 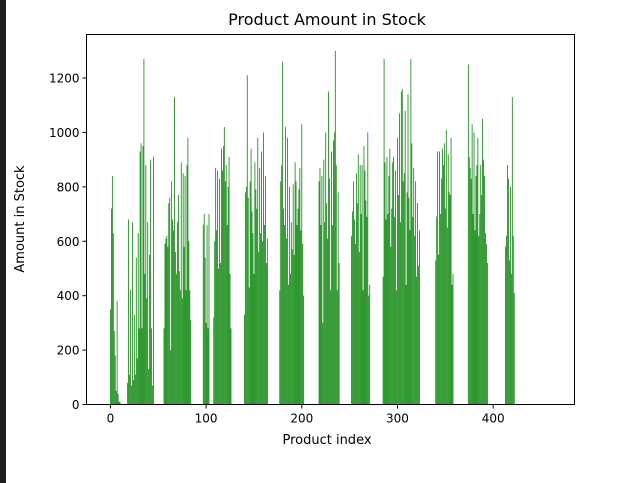 I want to click on y-tick-label: 0, so click(x=76, y=405).